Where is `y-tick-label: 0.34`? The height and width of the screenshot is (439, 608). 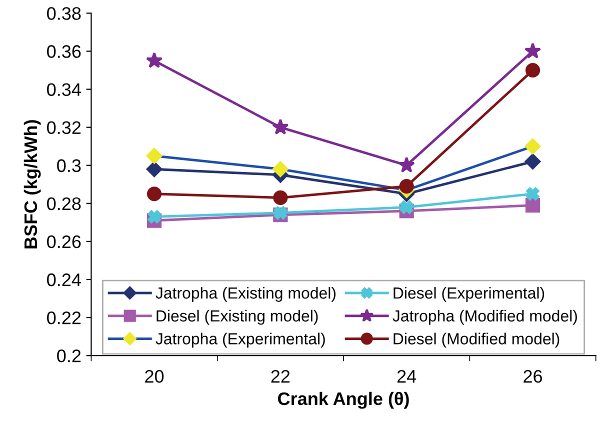
y-tick-label: 0.34 is located at coordinates (64, 89).